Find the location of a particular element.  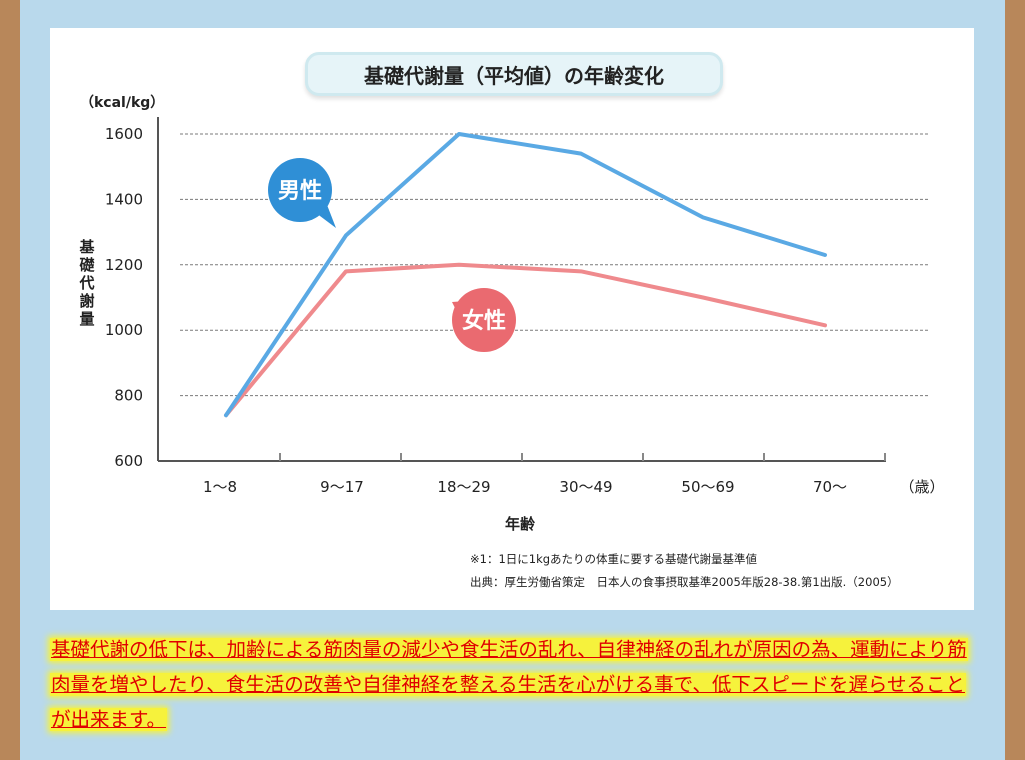

x-tick-label: 70〜 is located at coordinates (830, 487).